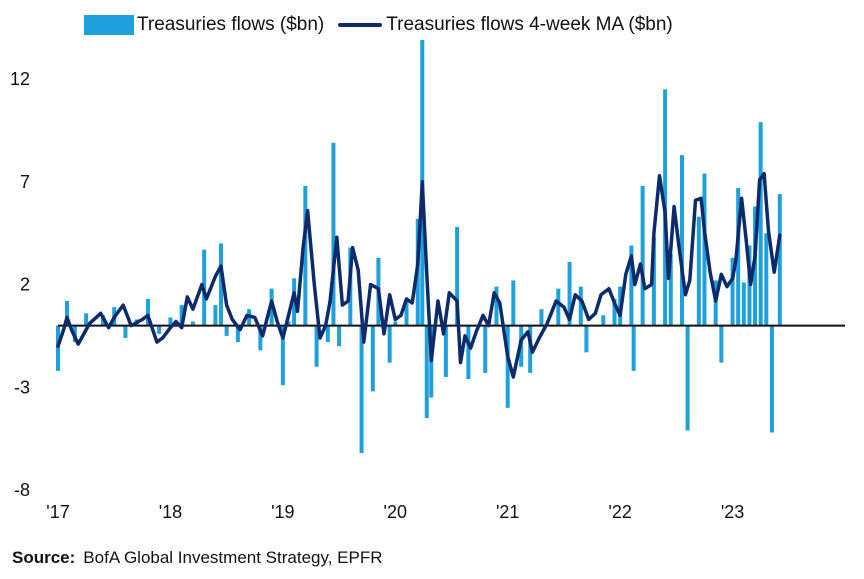  Describe the element at coordinates (20, 79) in the screenshot. I see `y-tick-label: 12` at that location.